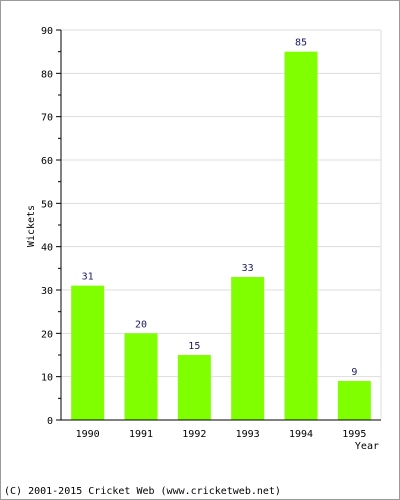  I want to click on data-label: 33, so click(248, 268).